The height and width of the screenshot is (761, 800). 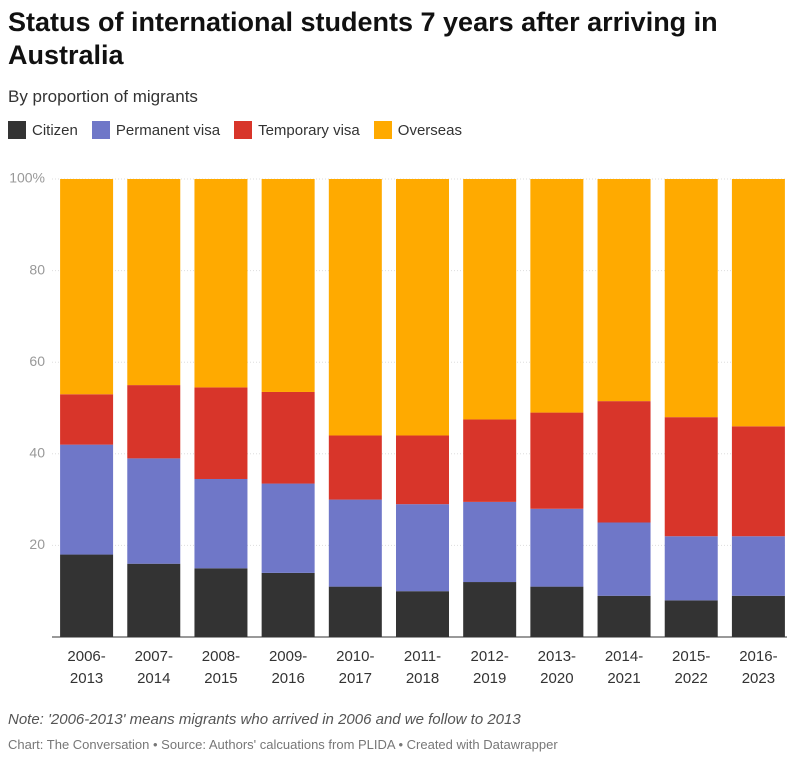 I want to click on y-tick-label: 20, so click(x=37, y=544).